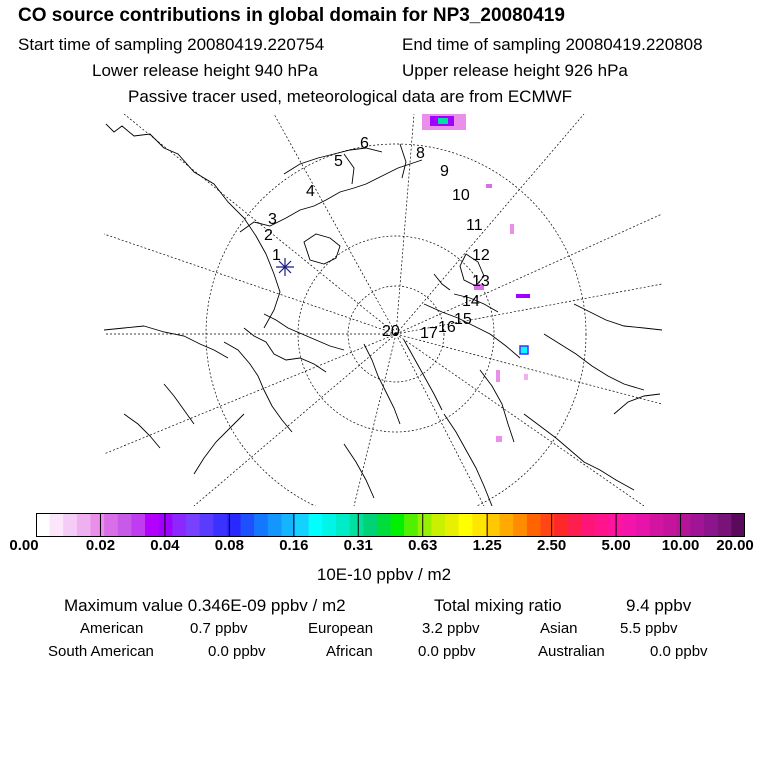 This screenshot has height=768, width=768. Describe the element at coordinates (165, 545) in the screenshot. I see `colorbar-tick-label: 0.04` at that location.